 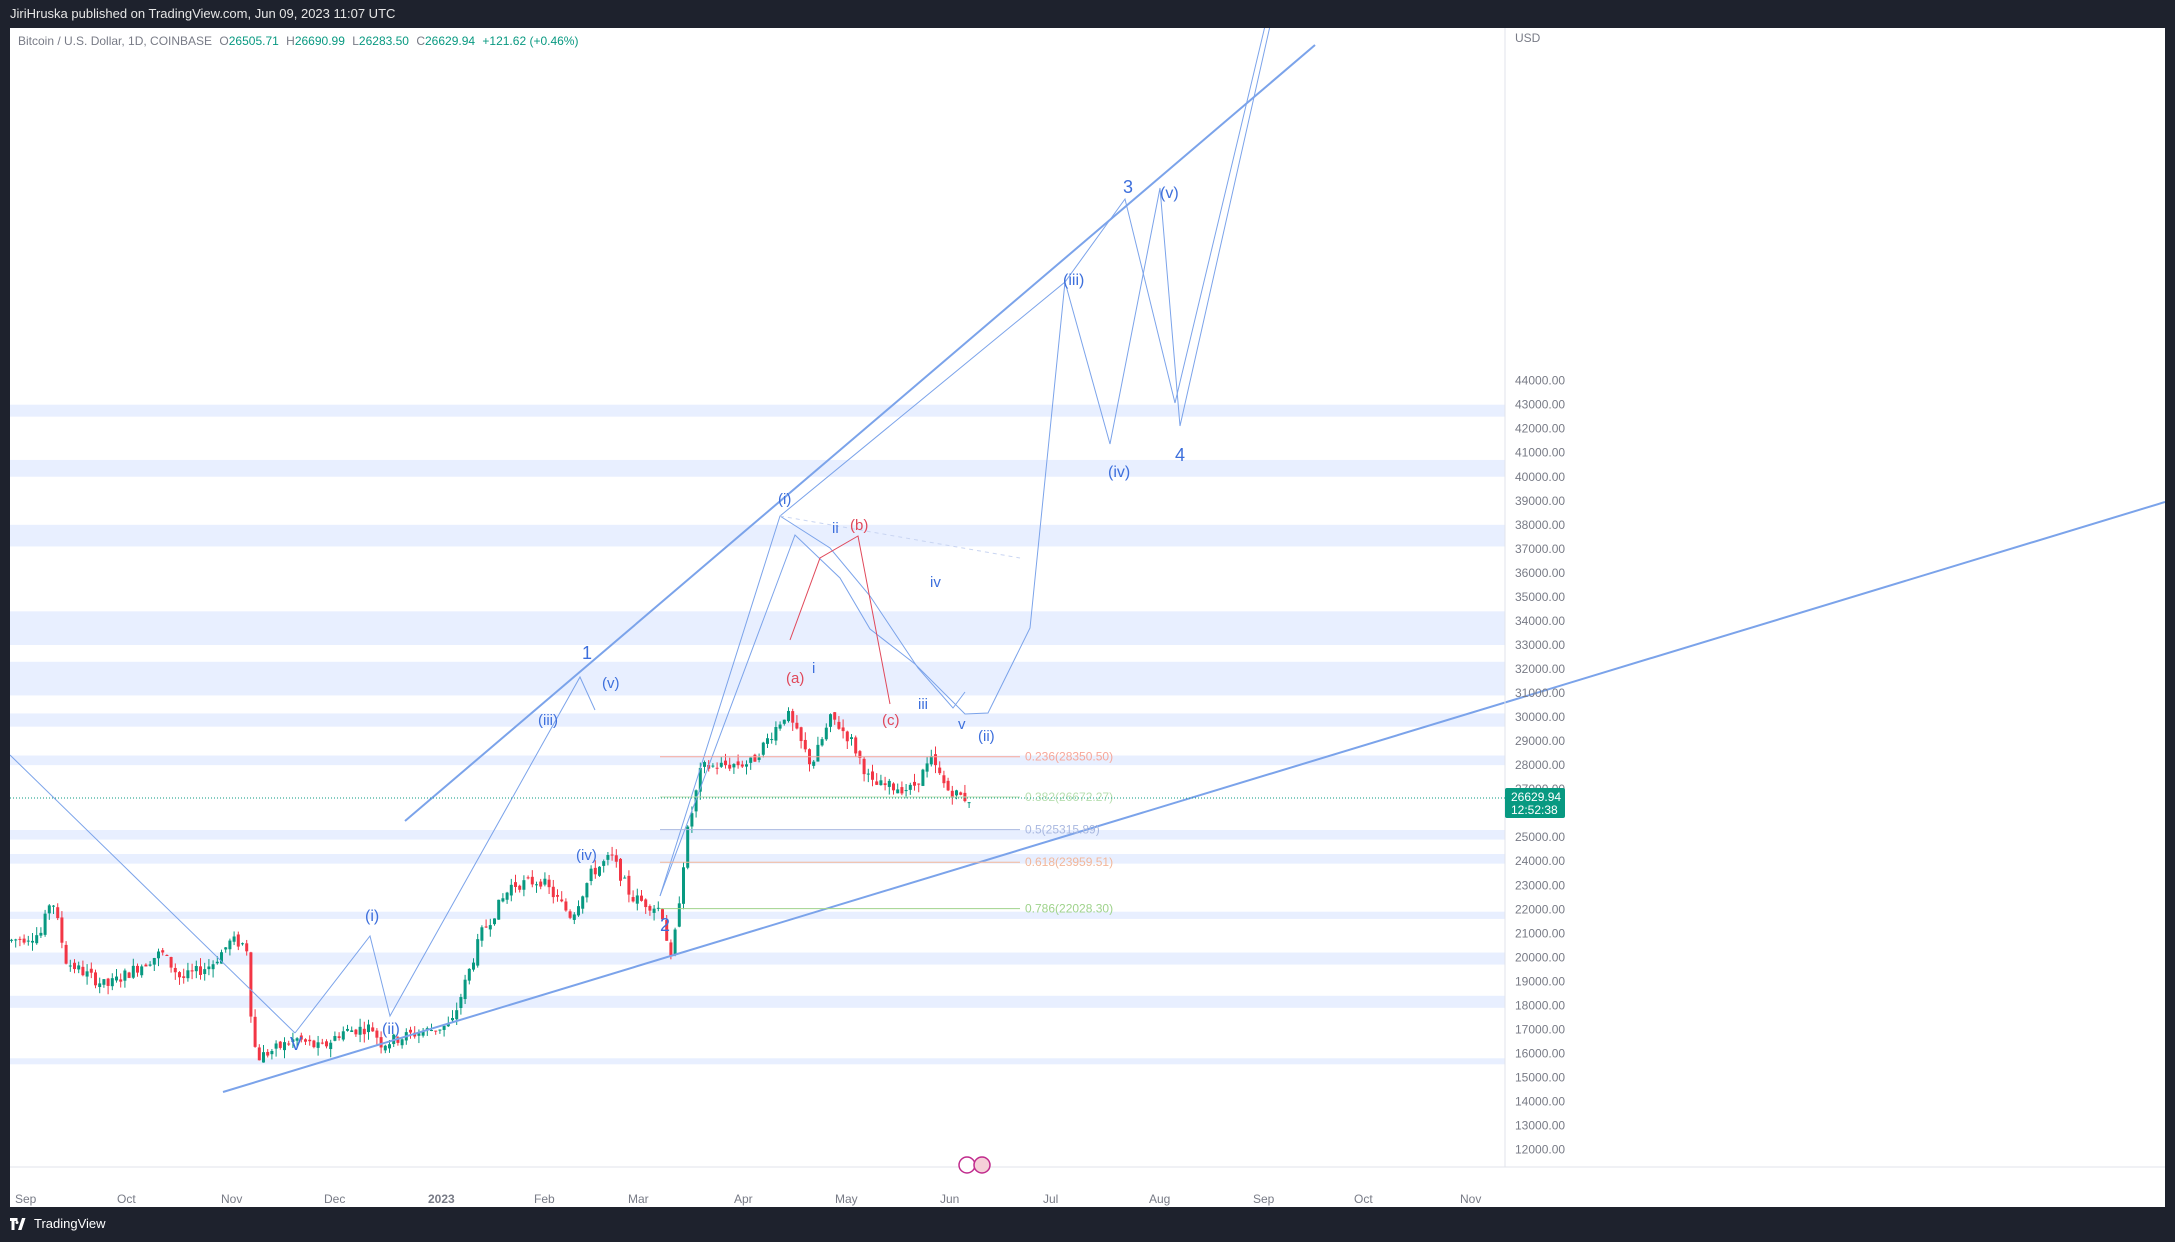 What do you see at coordinates (1540, 717) in the screenshot?
I see `price-tick: 30000.00` at bounding box center [1540, 717].